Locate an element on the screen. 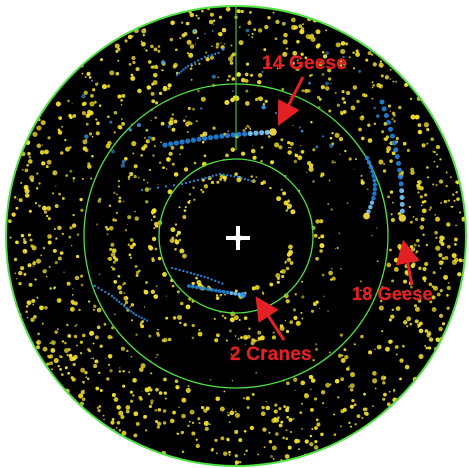 The height and width of the screenshot is (468, 469). geese-18-track-echo is located at coordinates (397, 157).